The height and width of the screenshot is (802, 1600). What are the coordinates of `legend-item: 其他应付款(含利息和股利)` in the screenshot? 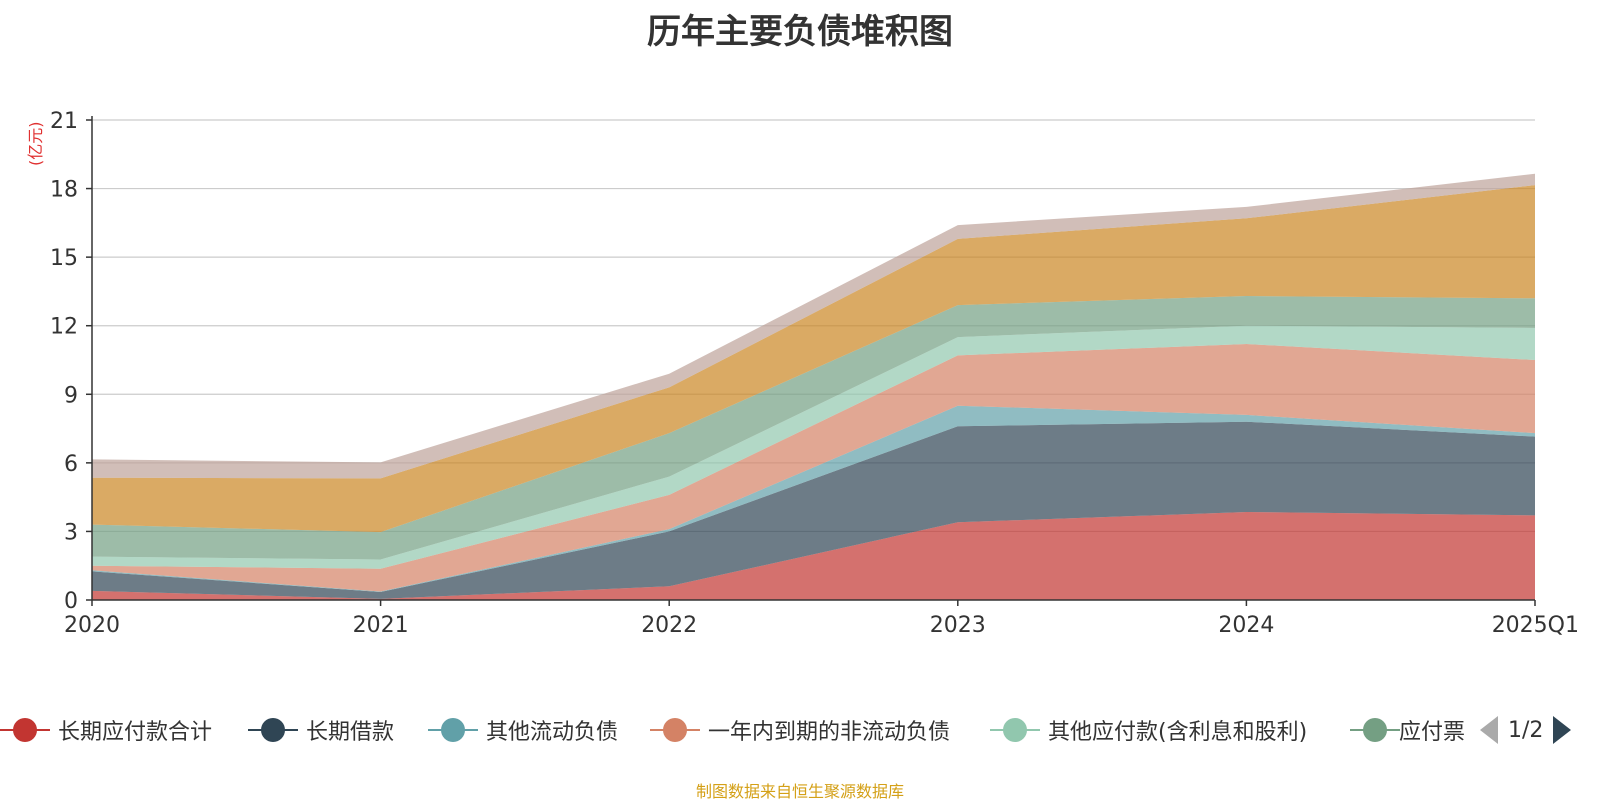 It's located at (1148, 730).